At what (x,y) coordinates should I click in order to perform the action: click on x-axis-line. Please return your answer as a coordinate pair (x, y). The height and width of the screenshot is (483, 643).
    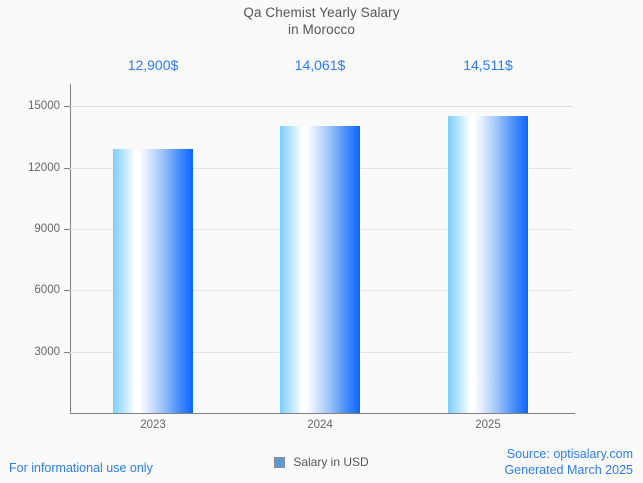
    Looking at the image, I should click on (322, 413).